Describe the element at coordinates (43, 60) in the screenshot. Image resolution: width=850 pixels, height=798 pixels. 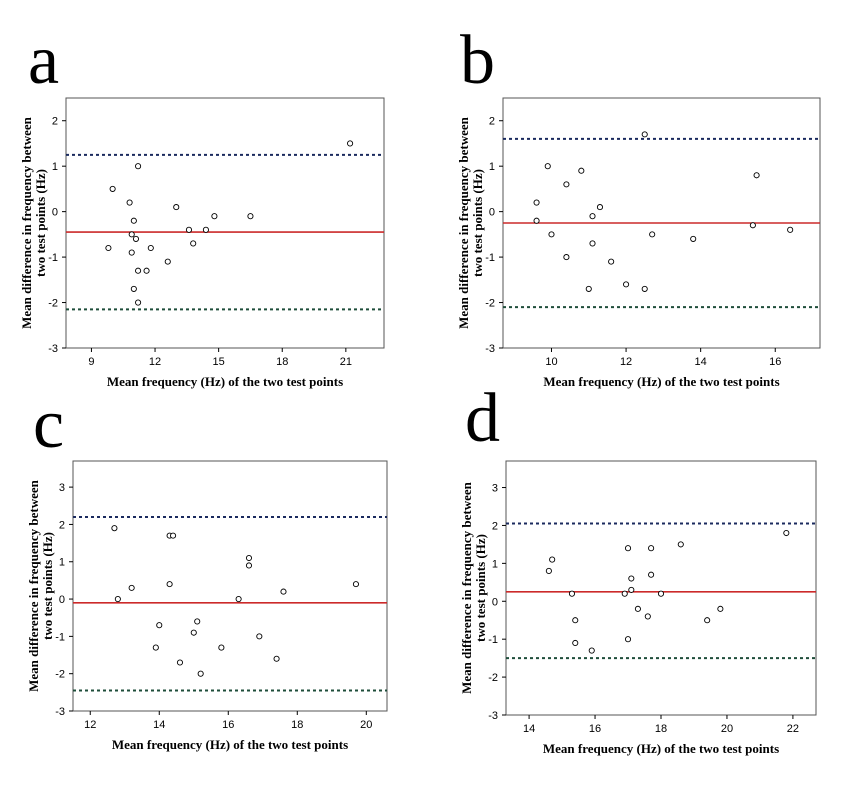
I see `panel-letter: a` at that location.